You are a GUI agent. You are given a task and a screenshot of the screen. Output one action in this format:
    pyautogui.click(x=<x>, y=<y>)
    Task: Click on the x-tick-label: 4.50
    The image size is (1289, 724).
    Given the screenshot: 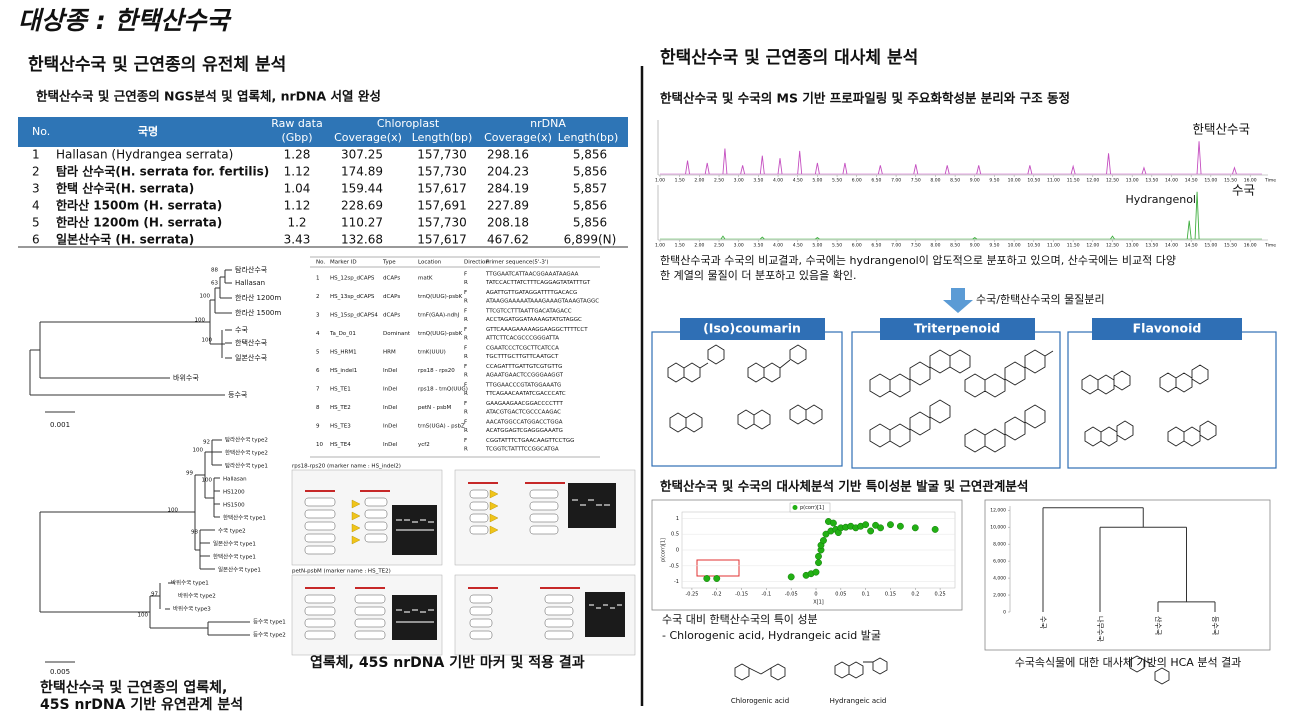 What is the action you would take?
    pyautogui.click(x=798, y=181)
    